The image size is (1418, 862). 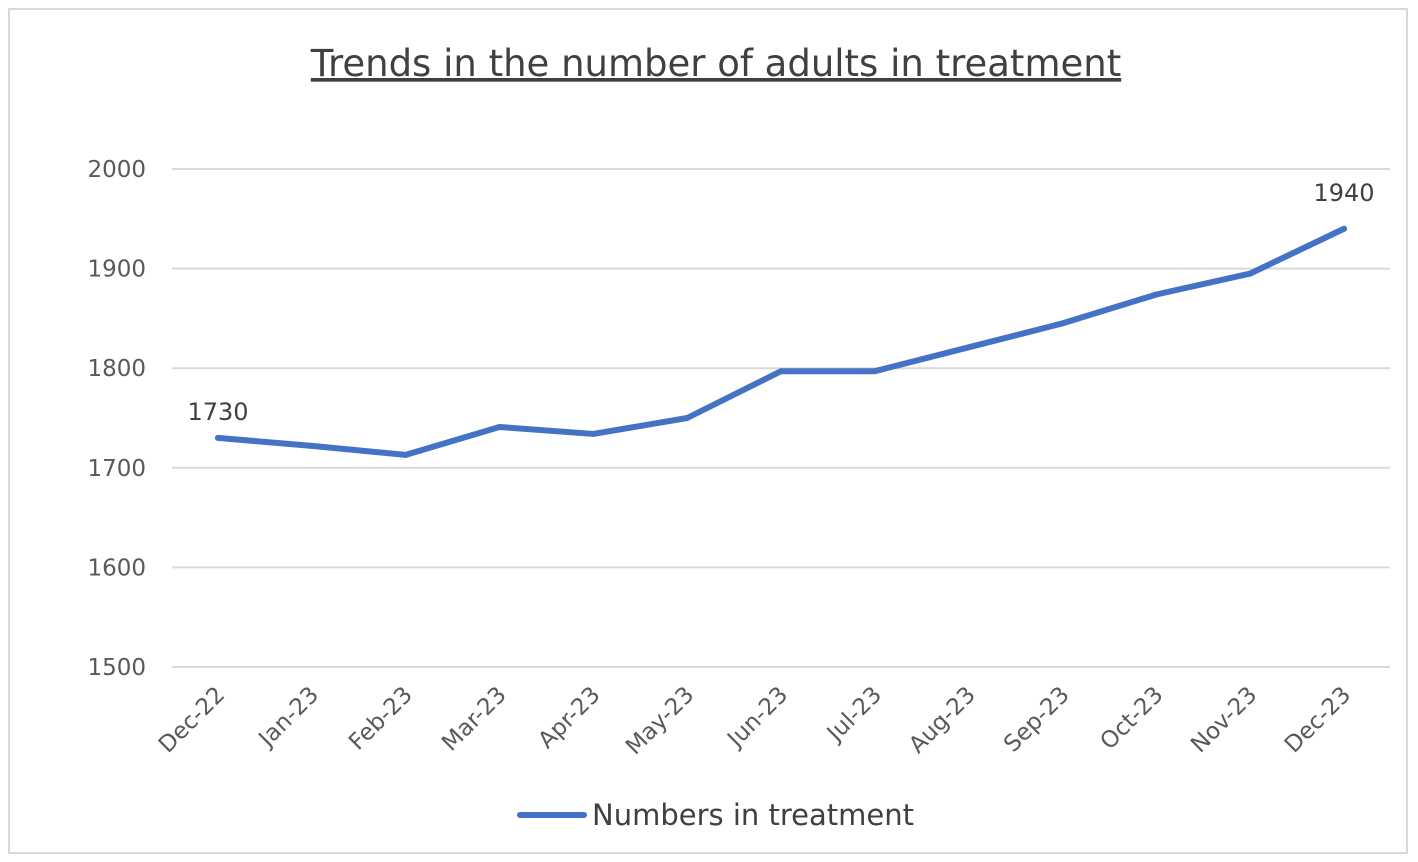 What do you see at coordinates (116, 419) in the screenshot?
I see `y-axis-ticks: 1500 1600 1700 1800 1900 2000` at bounding box center [116, 419].